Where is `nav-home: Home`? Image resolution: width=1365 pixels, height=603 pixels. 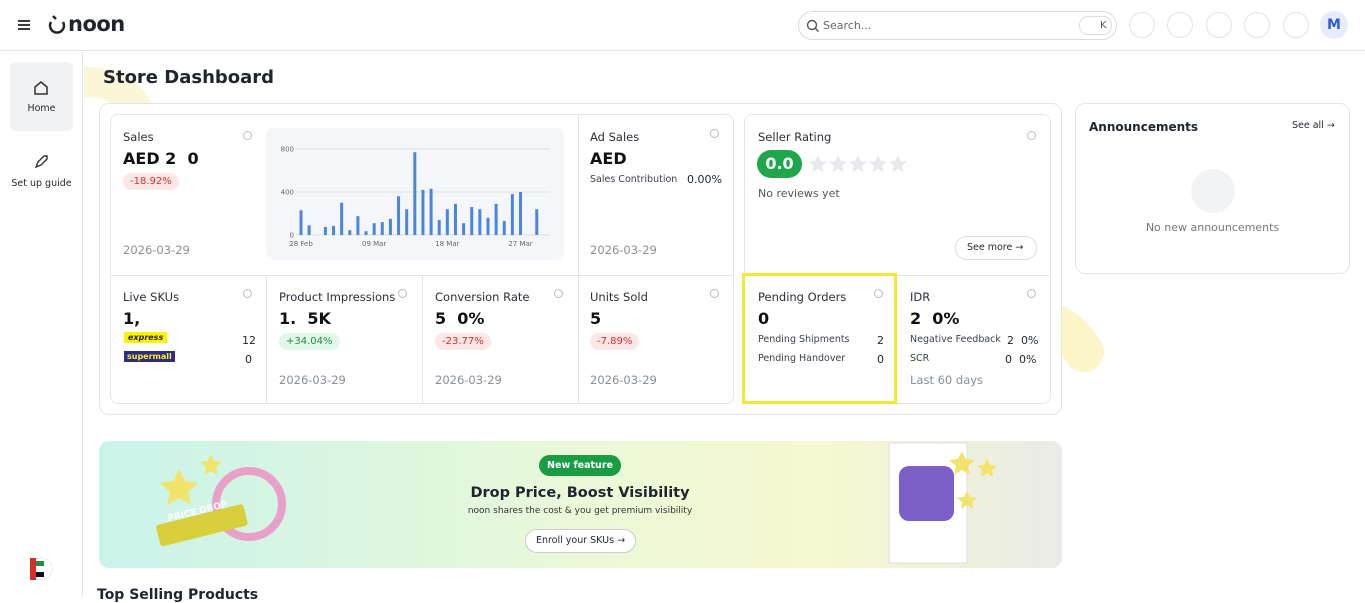 nav-home: Home is located at coordinates (41, 96).